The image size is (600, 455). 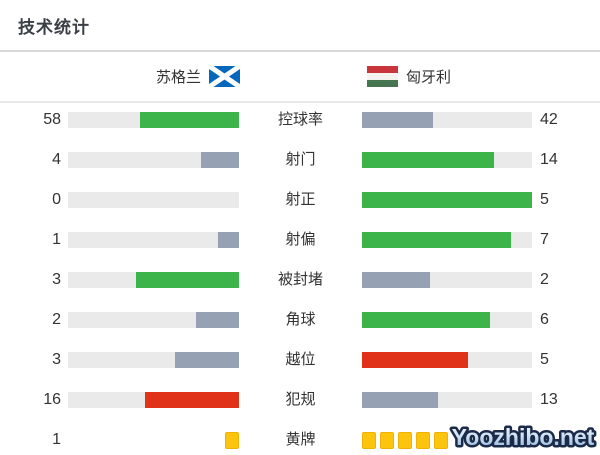 I want to click on home-value: 4, so click(x=56, y=159).